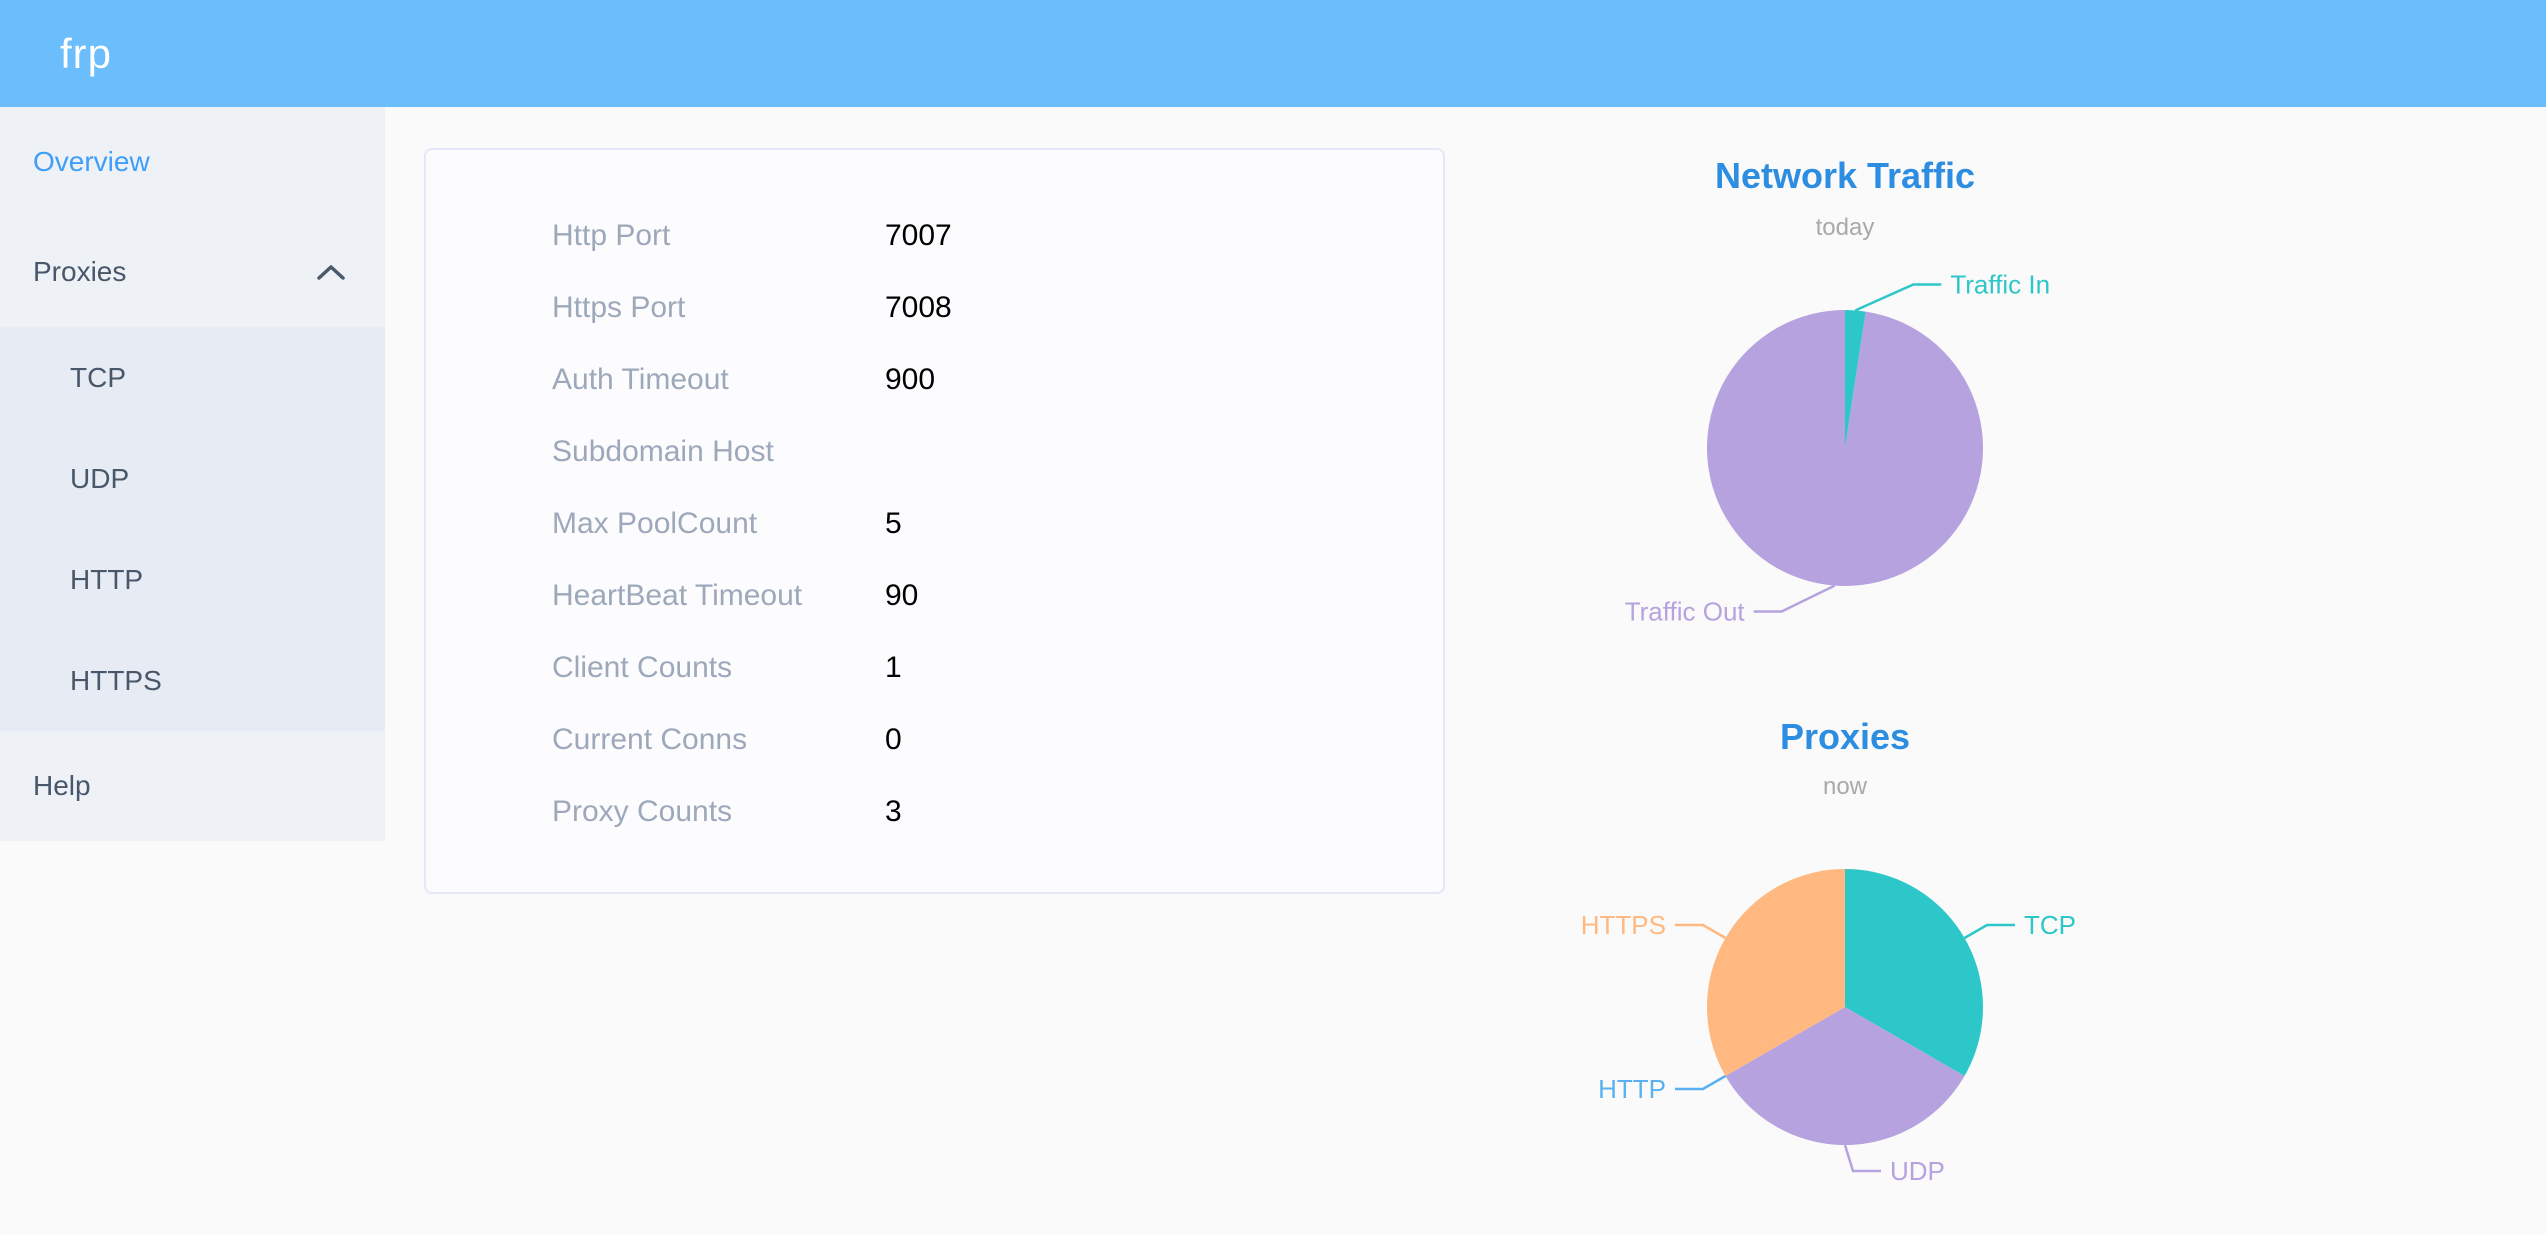 The height and width of the screenshot is (1234, 2546). I want to click on pie-slice-traffic-out, so click(1845, 448).